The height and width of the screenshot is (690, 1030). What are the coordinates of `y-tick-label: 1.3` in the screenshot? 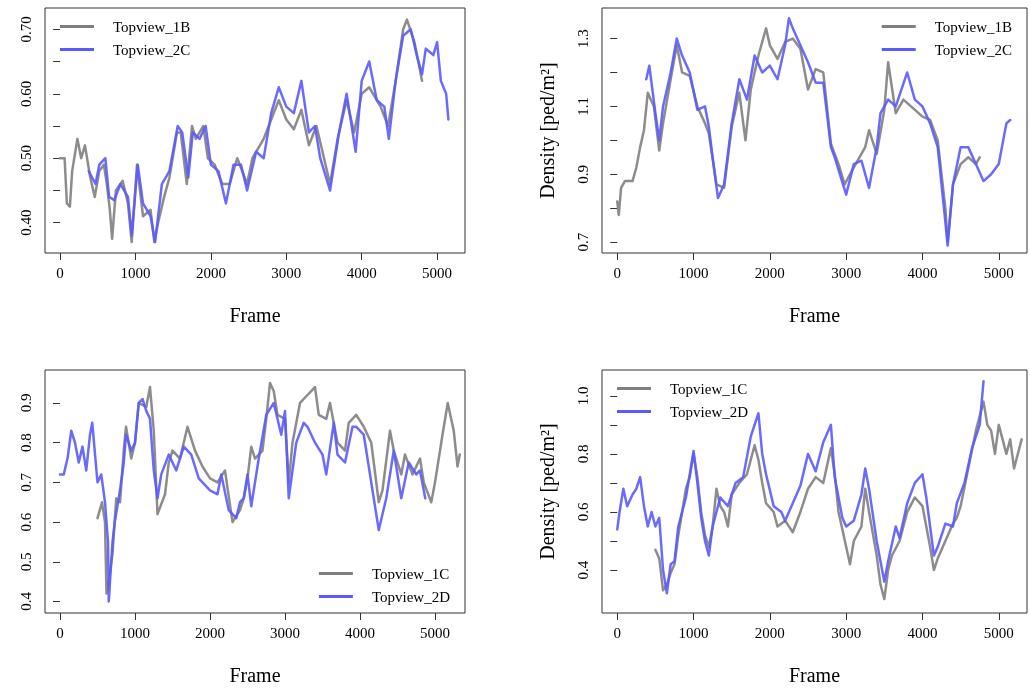 It's located at (582, 38).